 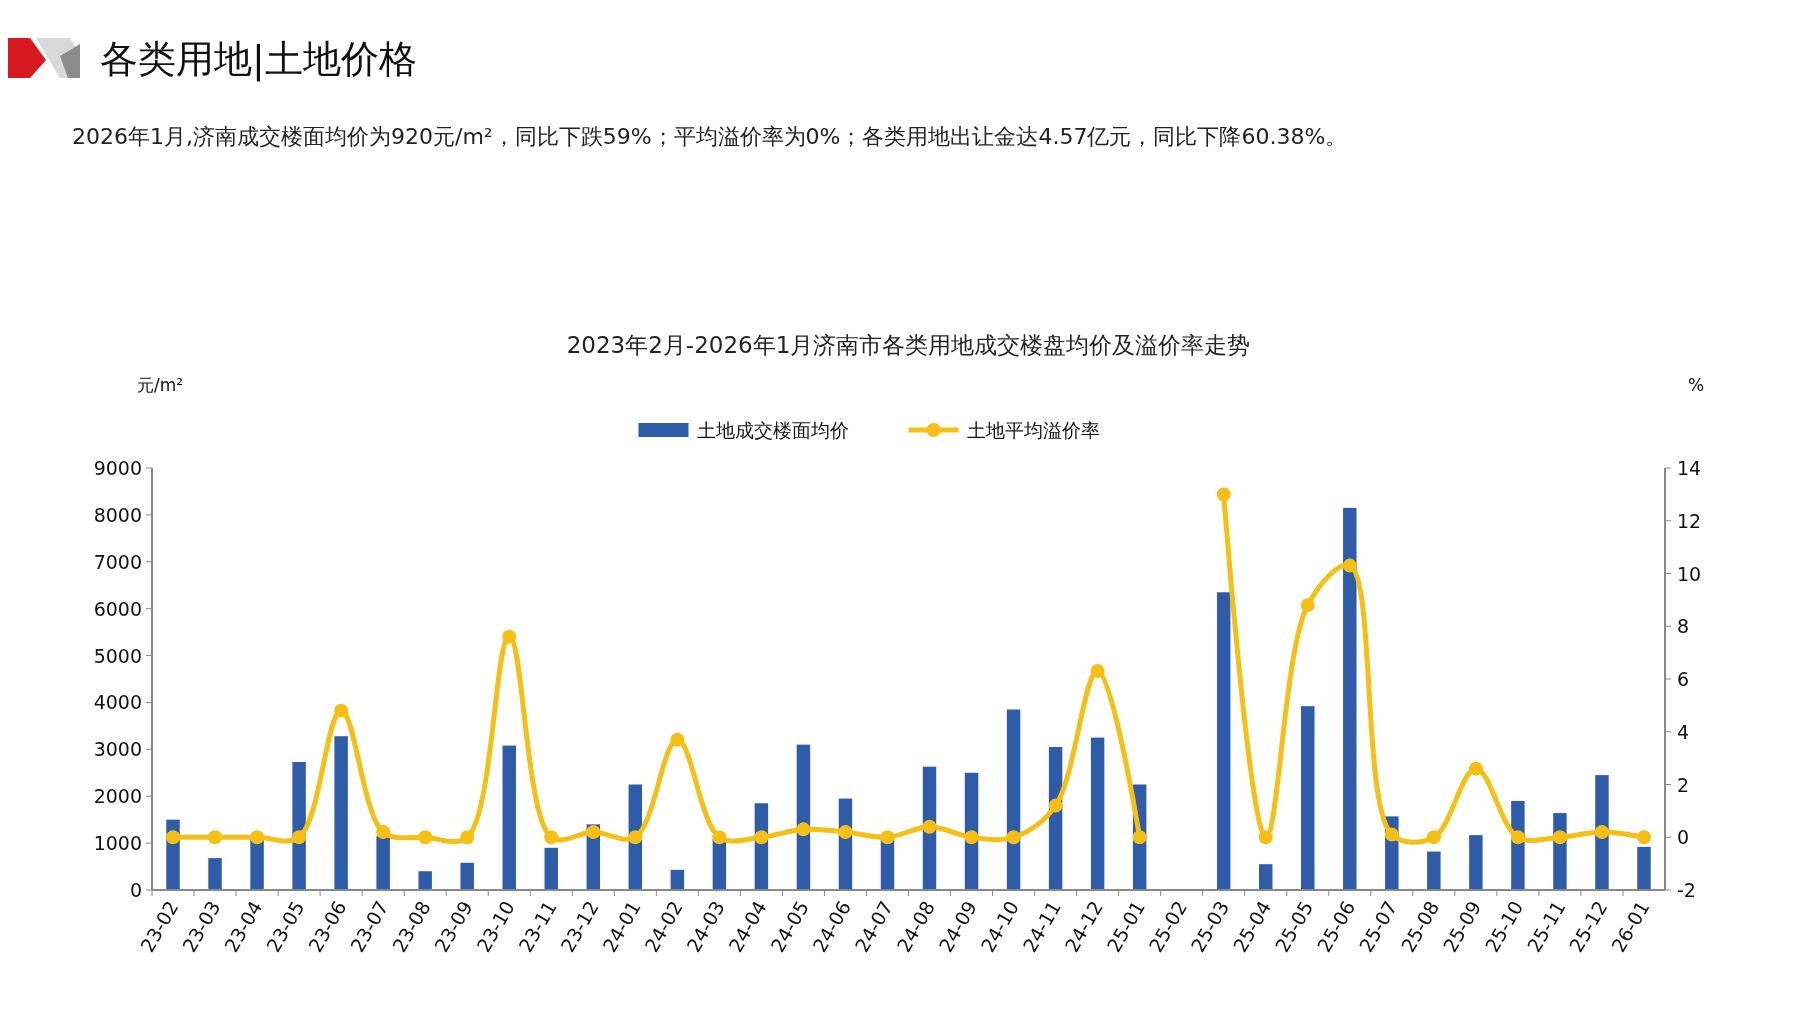 What do you see at coordinates (1696, 385) in the screenshot?
I see `y2-axis-title: %` at bounding box center [1696, 385].